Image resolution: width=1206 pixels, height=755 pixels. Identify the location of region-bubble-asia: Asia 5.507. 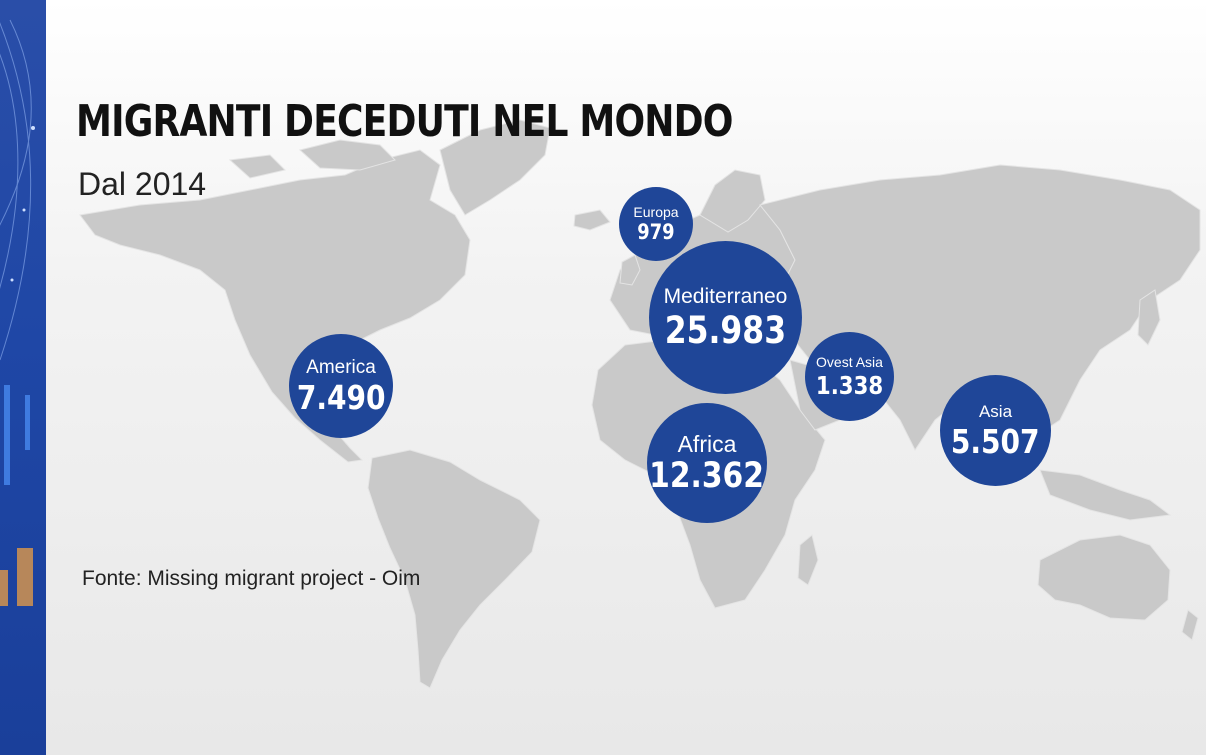
(995, 430).